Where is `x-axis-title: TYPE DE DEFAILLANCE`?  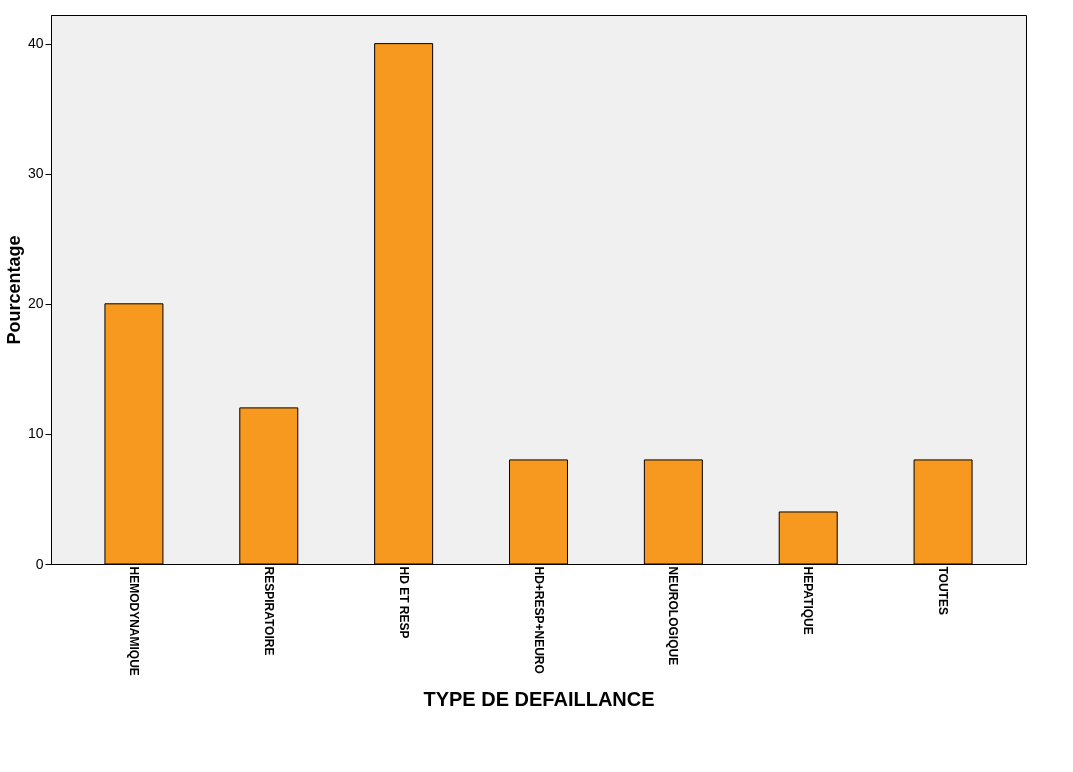
x-axis-title: TYPE DE DEFAILLANCE is located at coordinates (539, 698).